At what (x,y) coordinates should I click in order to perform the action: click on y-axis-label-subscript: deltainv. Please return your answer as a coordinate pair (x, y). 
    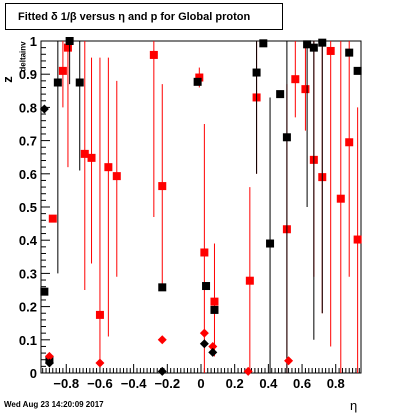
    Looking at the image, I should click on (23, 56).